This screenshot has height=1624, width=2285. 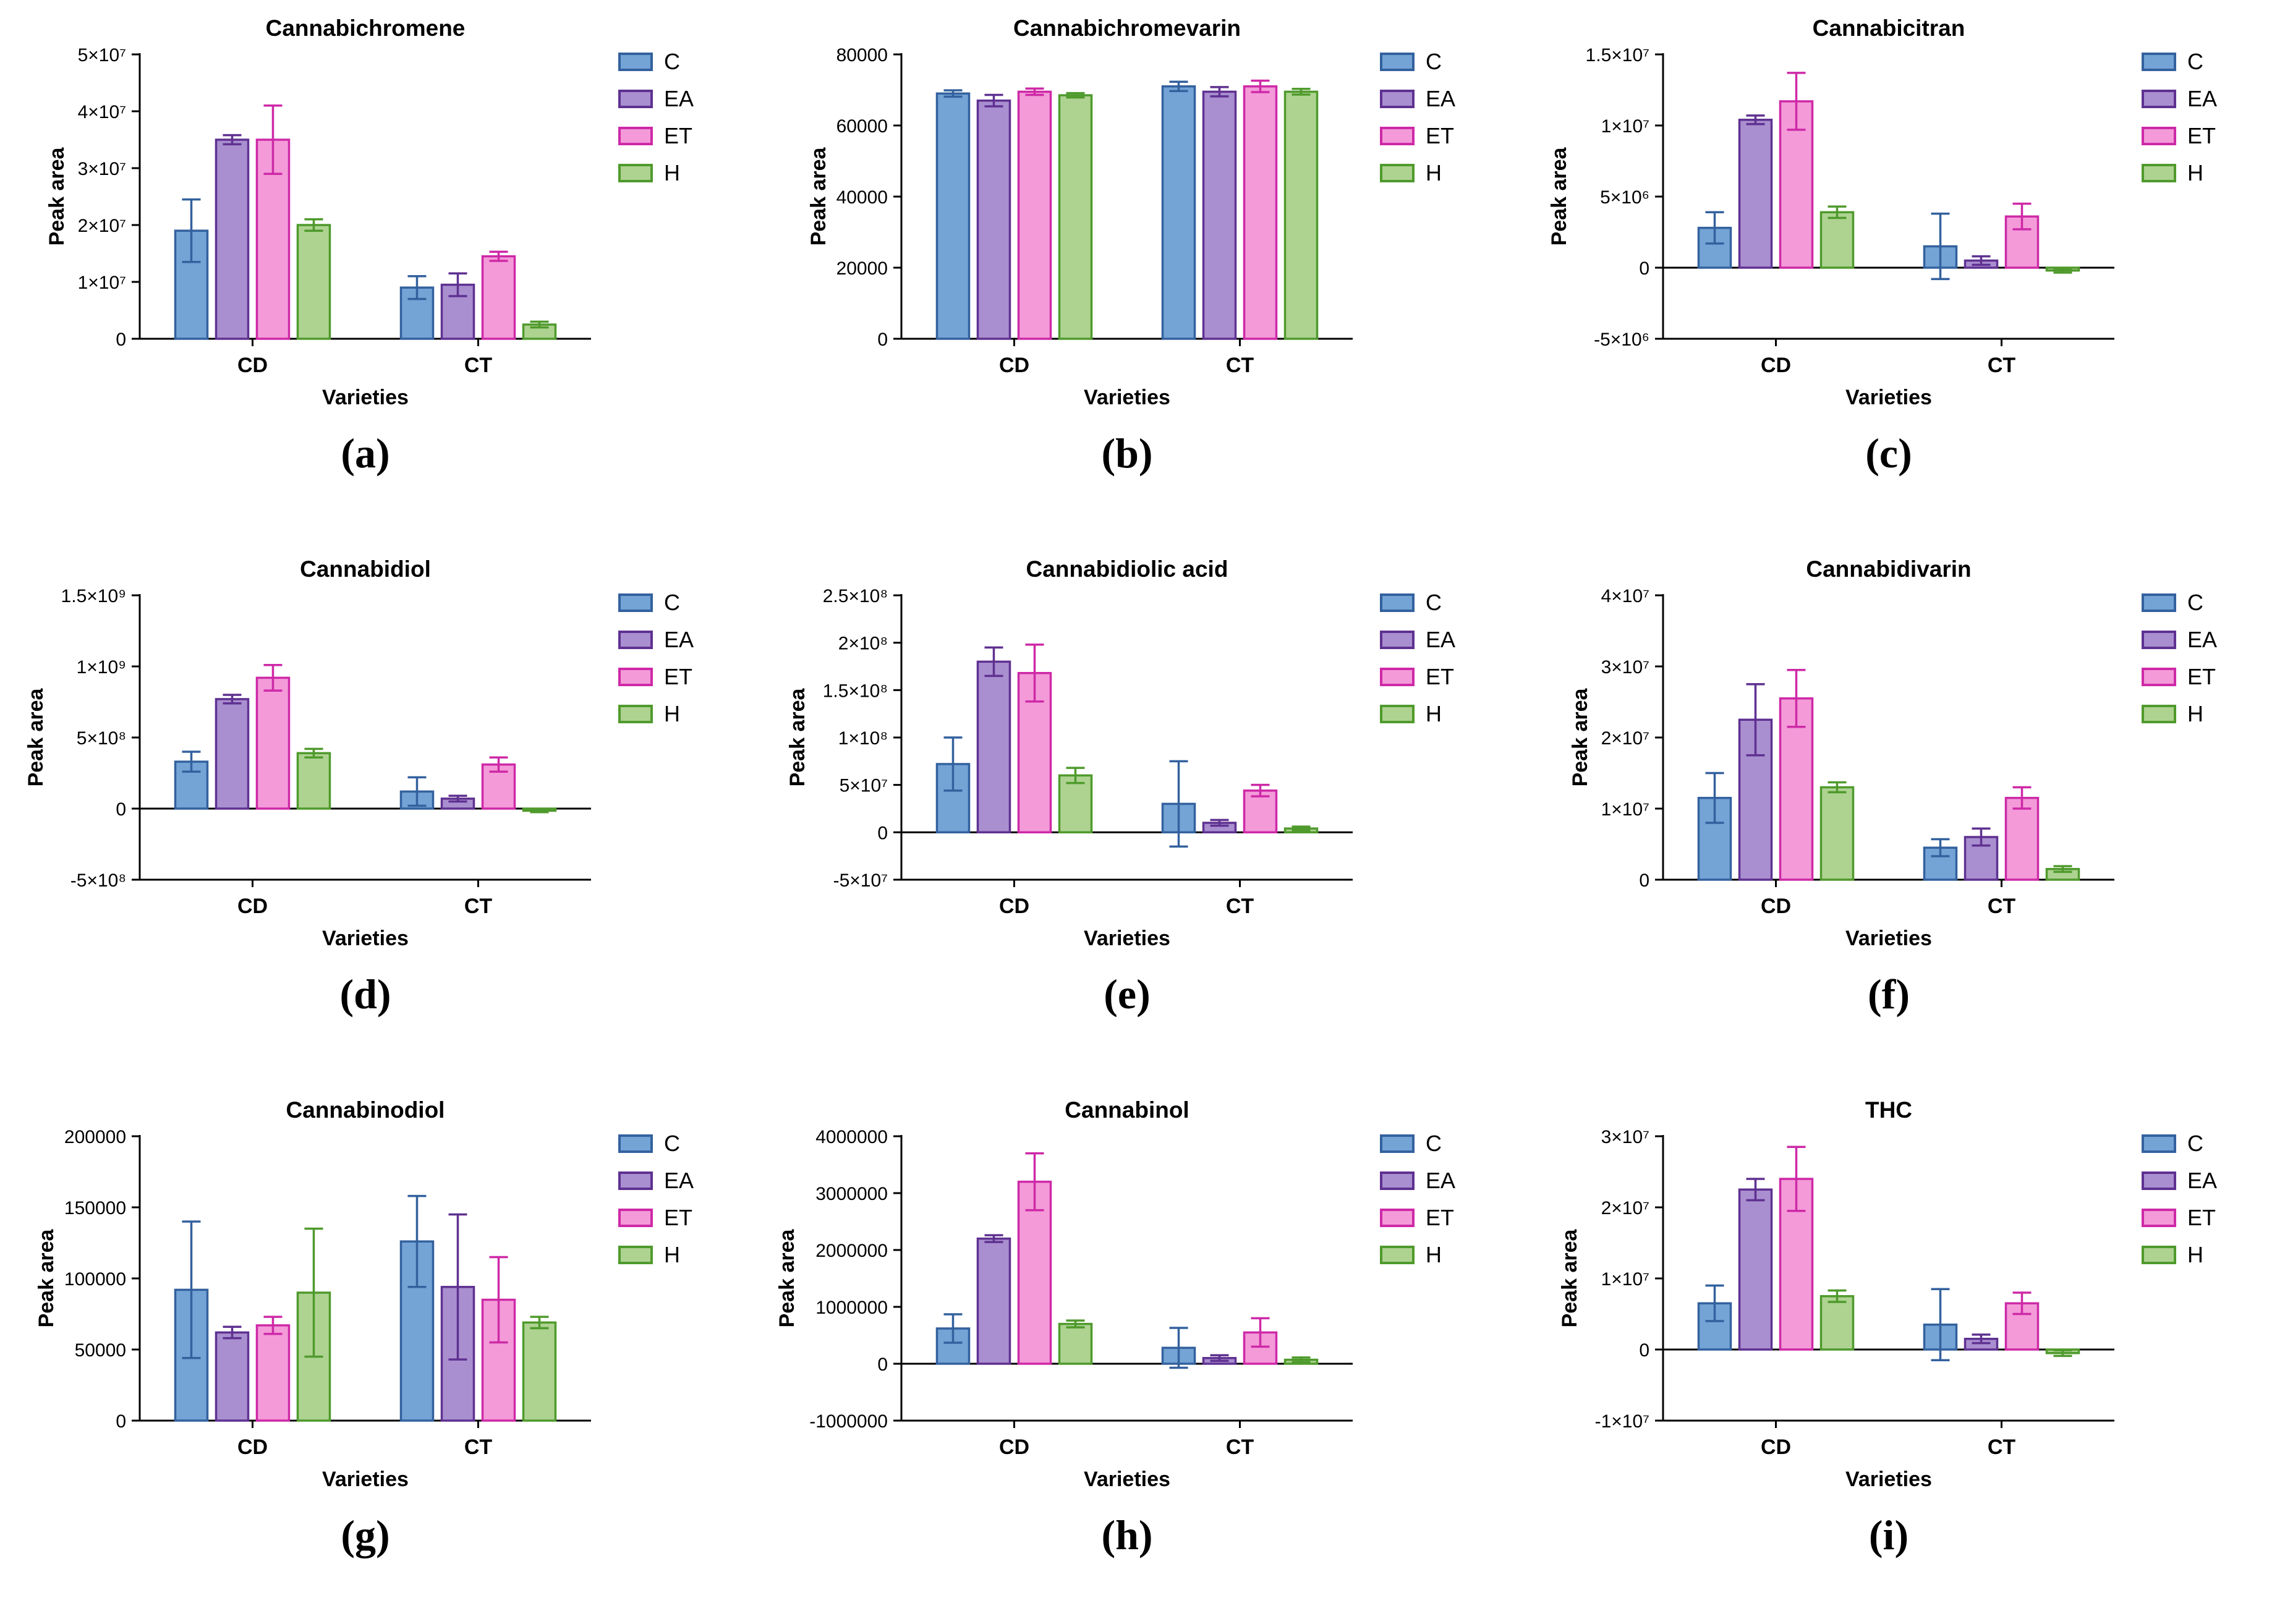 What do you see at coordinates (862, 56) in the screenshot?
I see `y-tick-label: 80000` at bounding box center [862, 56].